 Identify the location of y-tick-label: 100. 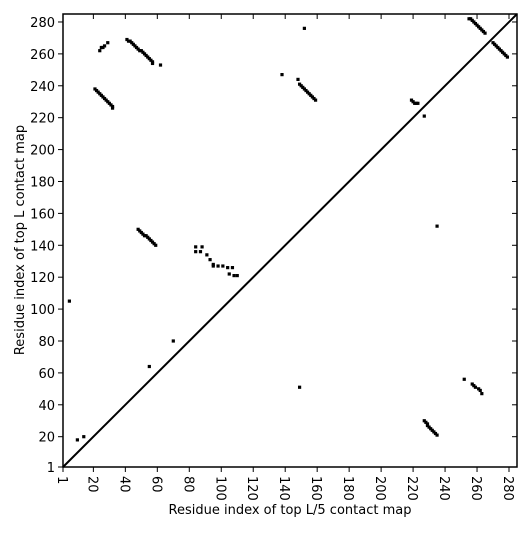
(42, 310).